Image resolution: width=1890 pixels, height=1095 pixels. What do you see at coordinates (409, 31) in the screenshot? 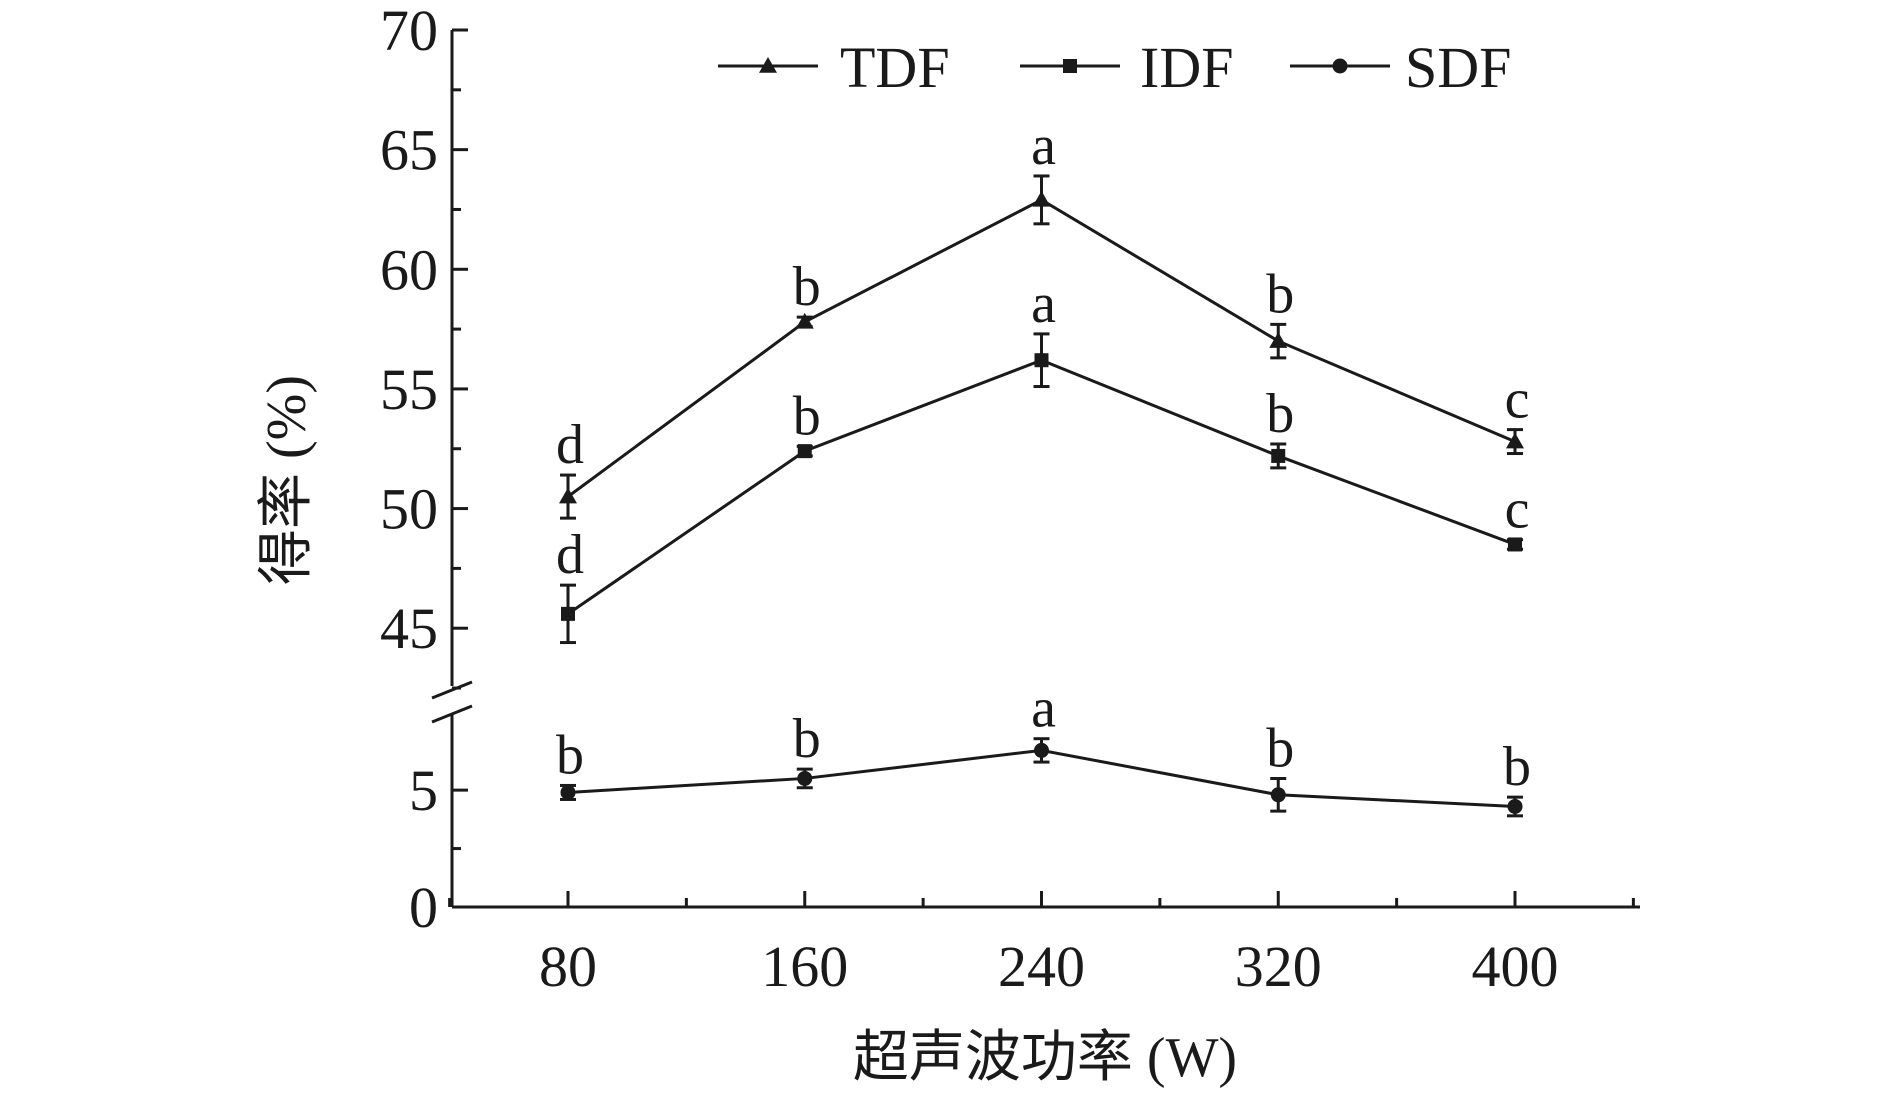
I see `y-tick-label: 70` at bounding box center [409, 31].